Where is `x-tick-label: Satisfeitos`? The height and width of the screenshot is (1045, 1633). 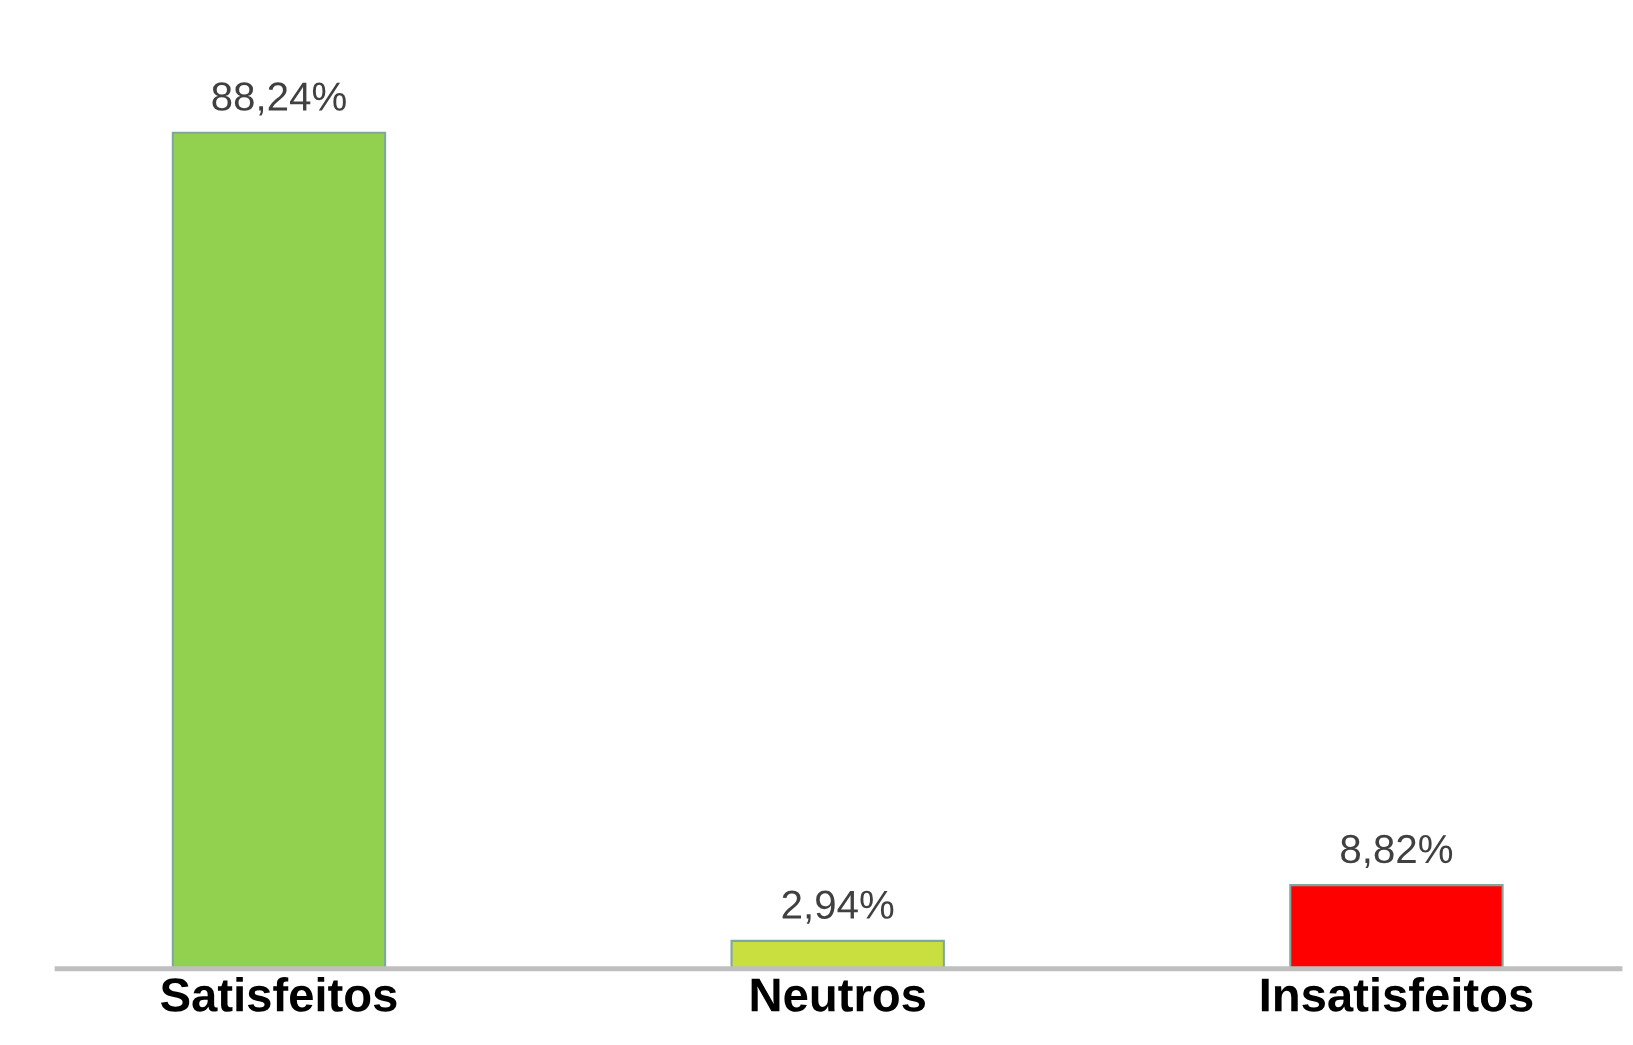 x-tick-label: Satisfeitos is located at coordinates (278, 994).